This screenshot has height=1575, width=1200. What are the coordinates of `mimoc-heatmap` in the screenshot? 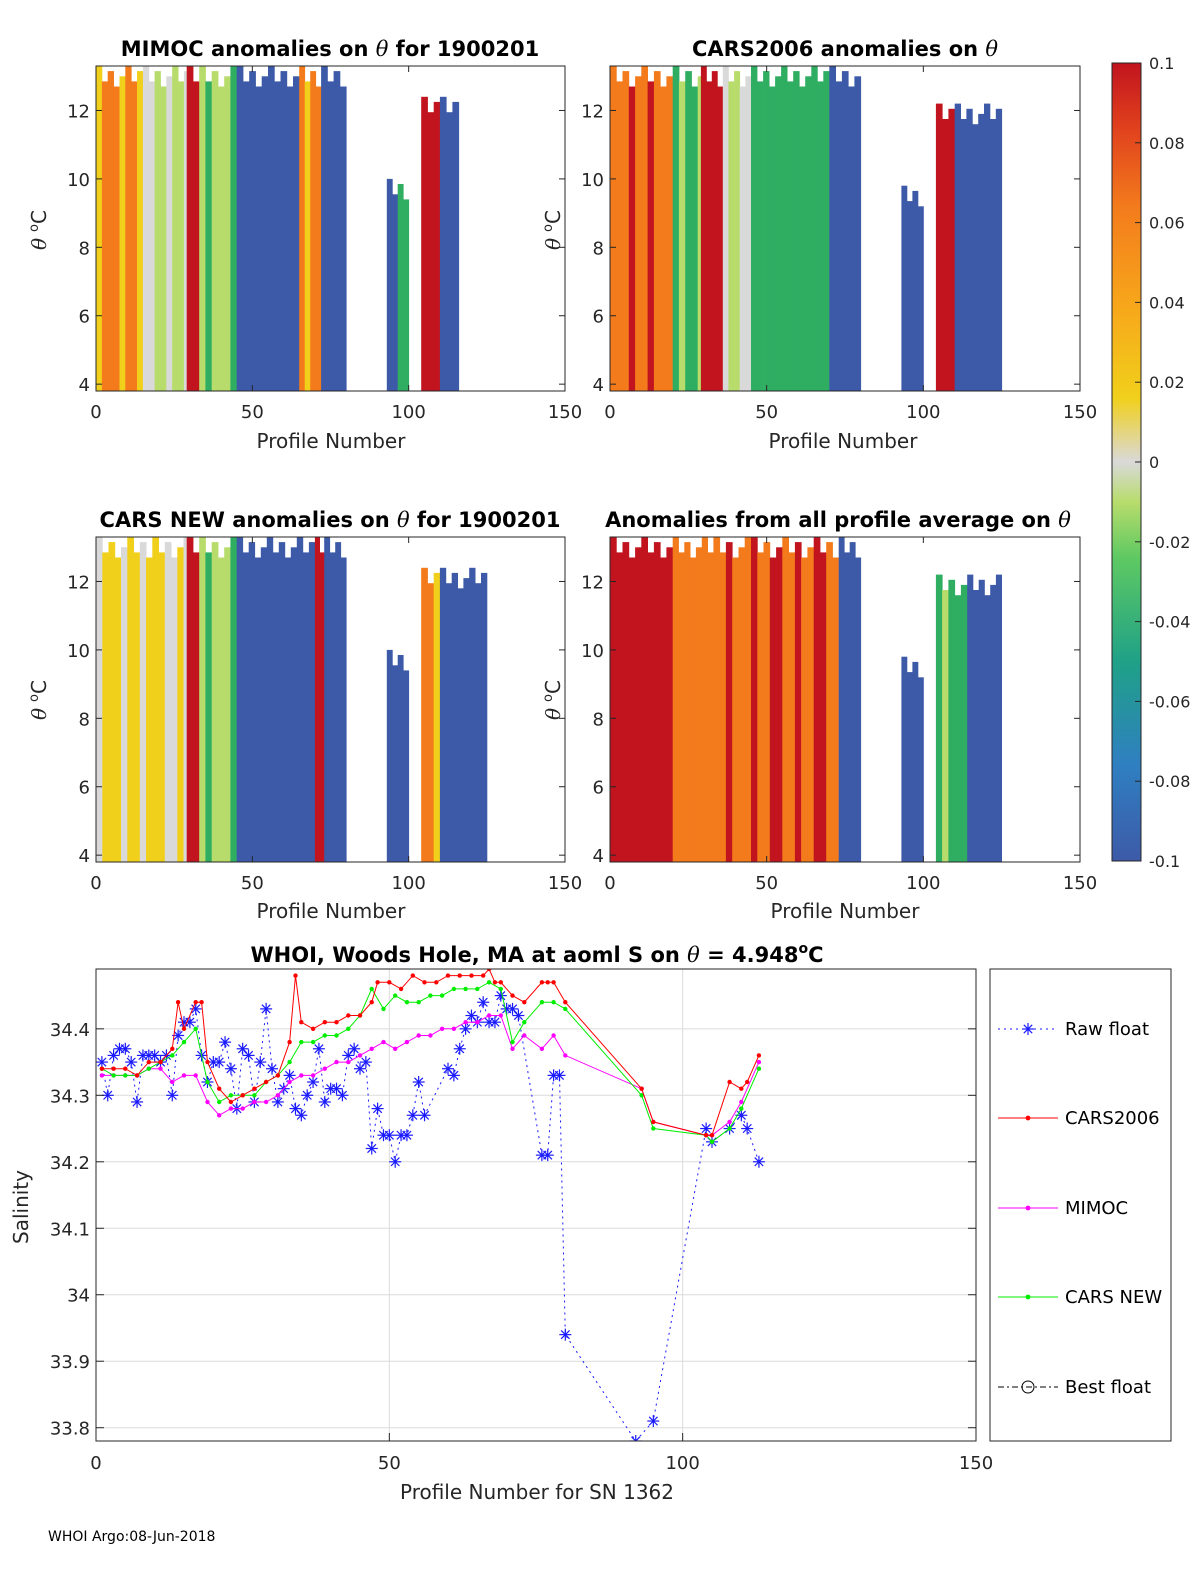 It's located at (278, 229).